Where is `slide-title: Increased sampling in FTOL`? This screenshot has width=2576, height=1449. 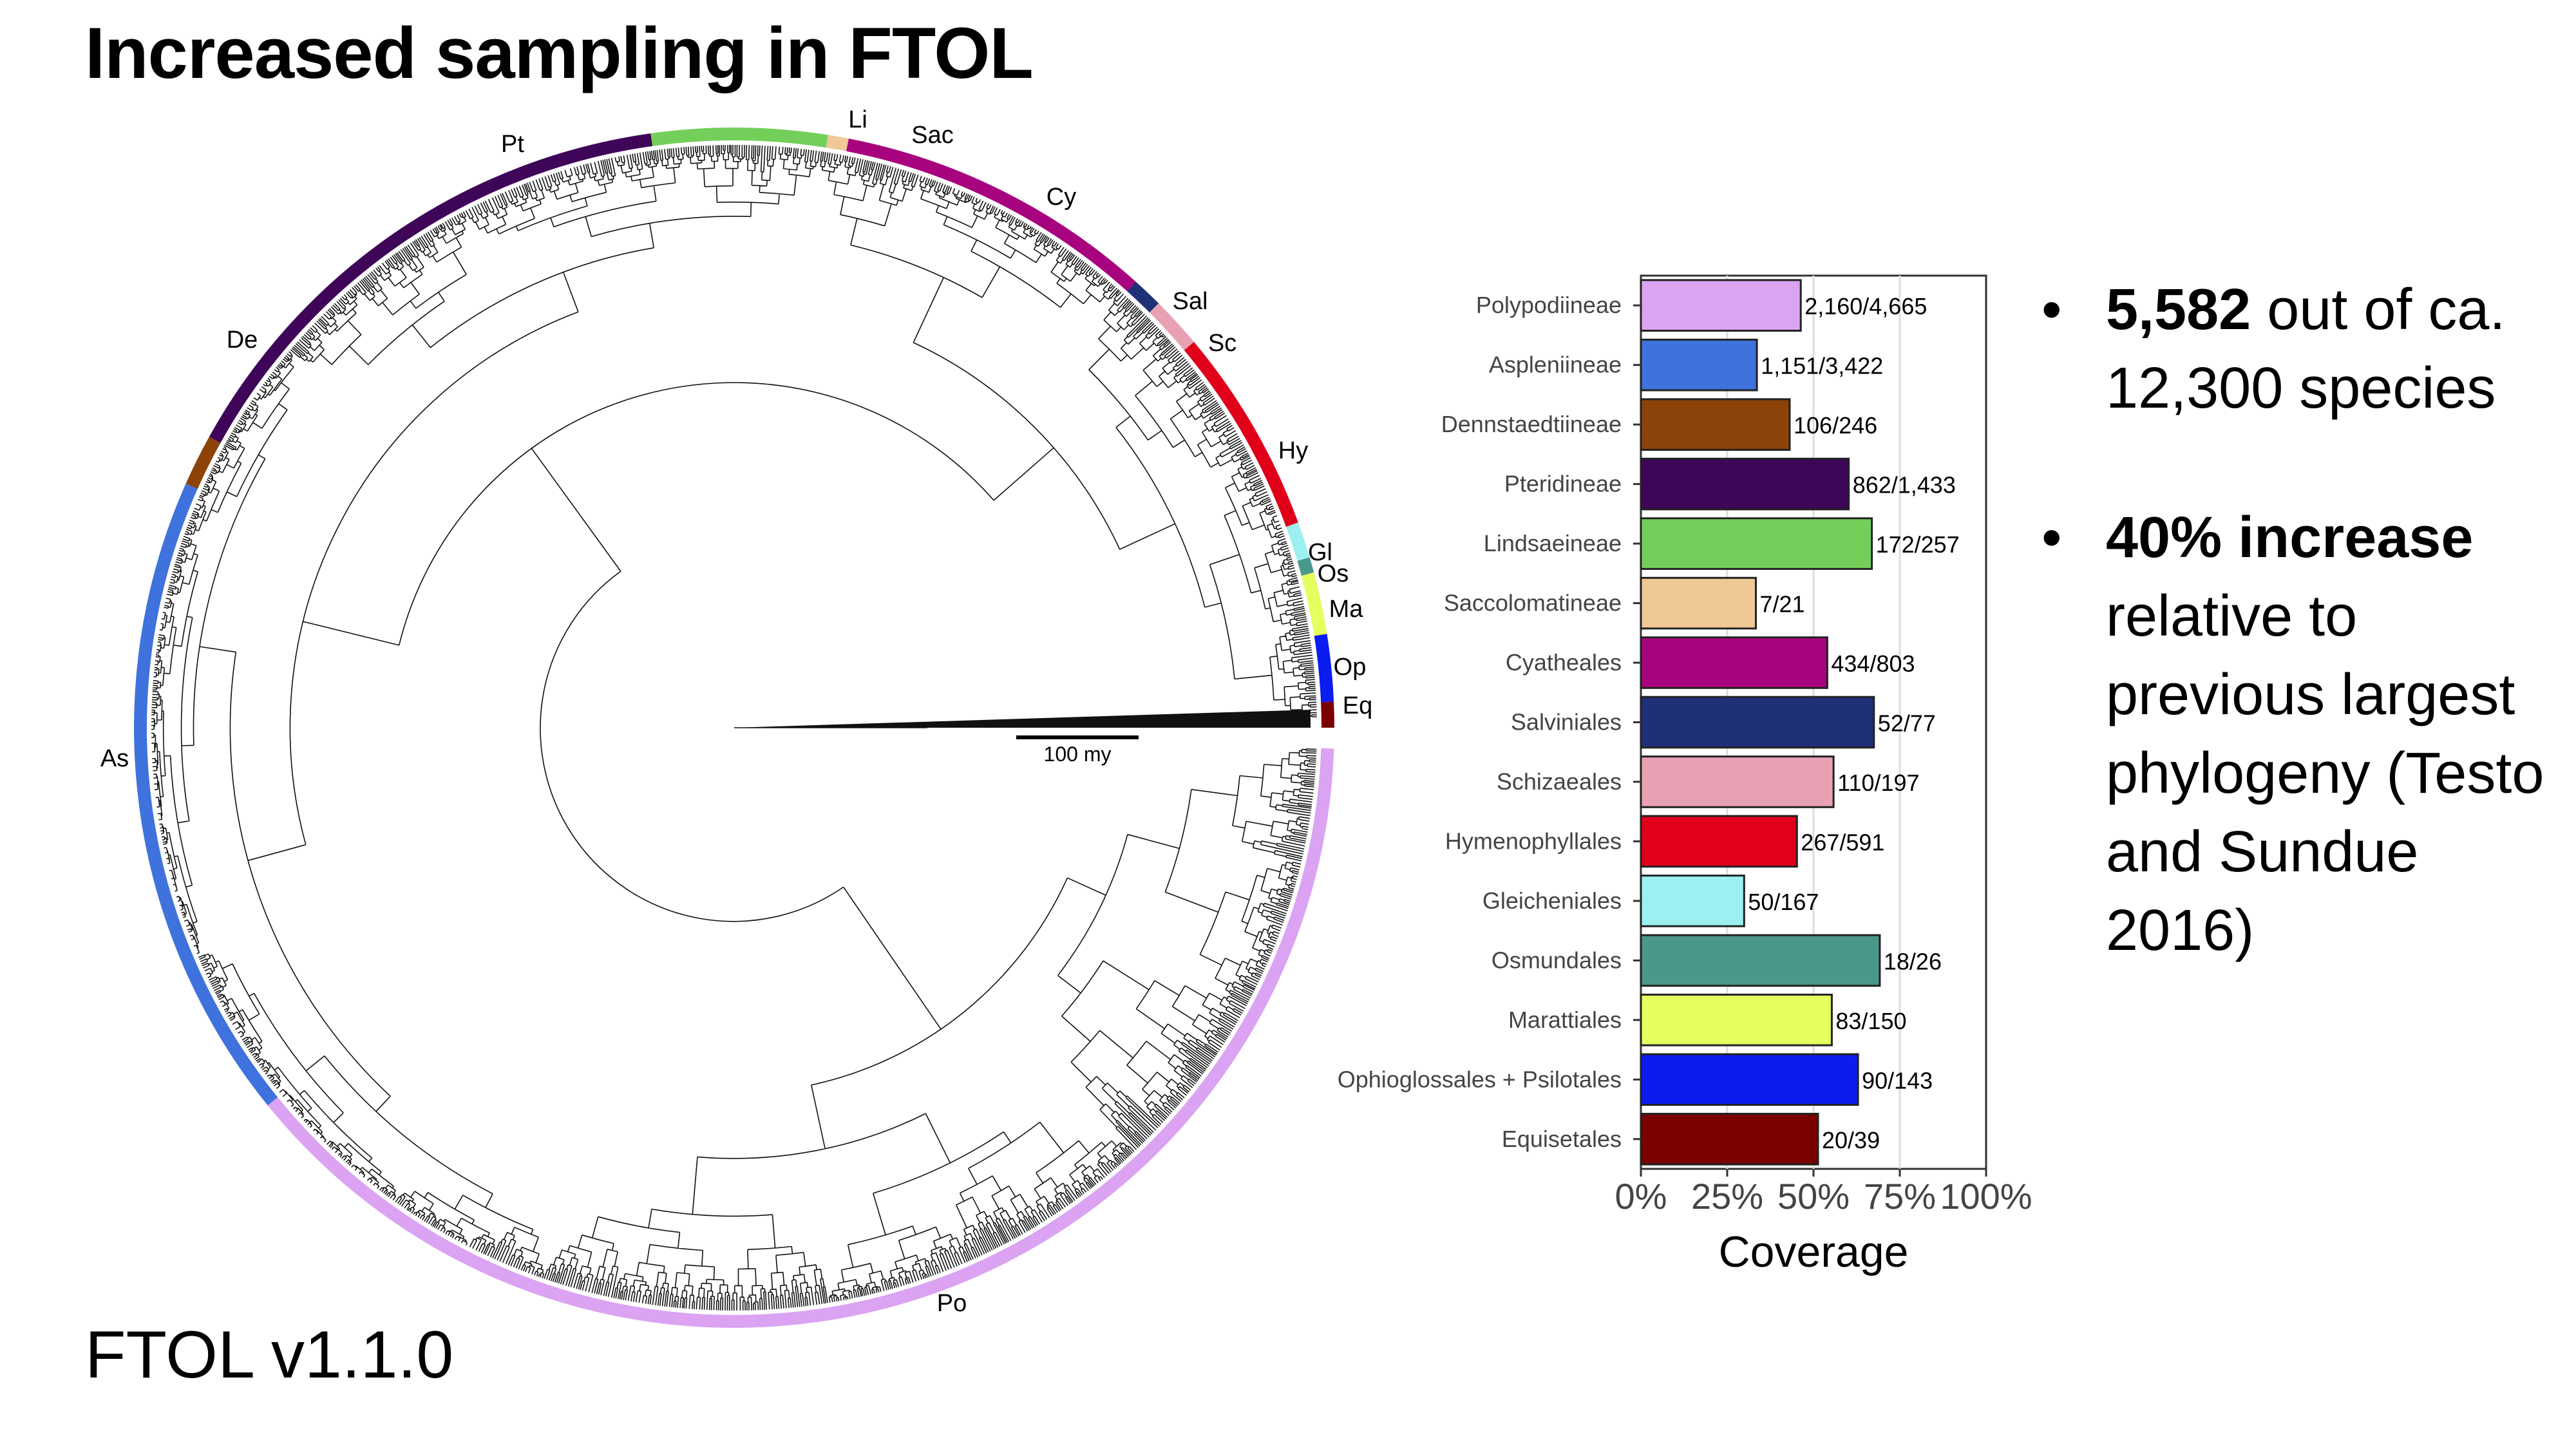
slide-title: Increased sampling in FTOL is located at coordinates (559, 53).